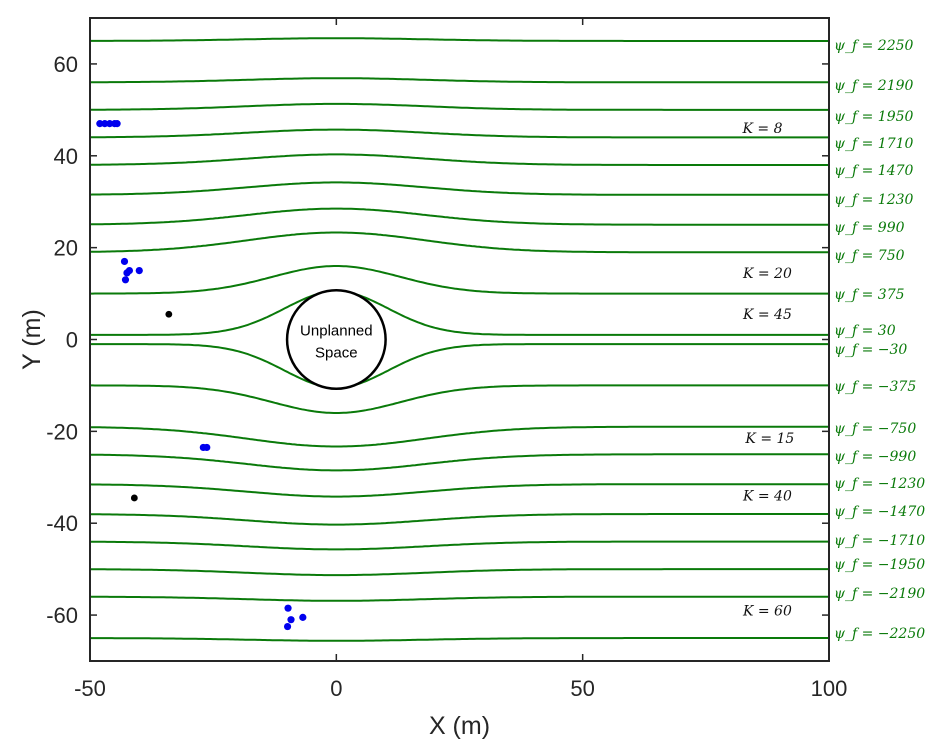 This screenshot has height=744, width=945. Describe the element at coordinates (829, 688) in the screenshot. I see `x-tick-label-3: 100` at that location.